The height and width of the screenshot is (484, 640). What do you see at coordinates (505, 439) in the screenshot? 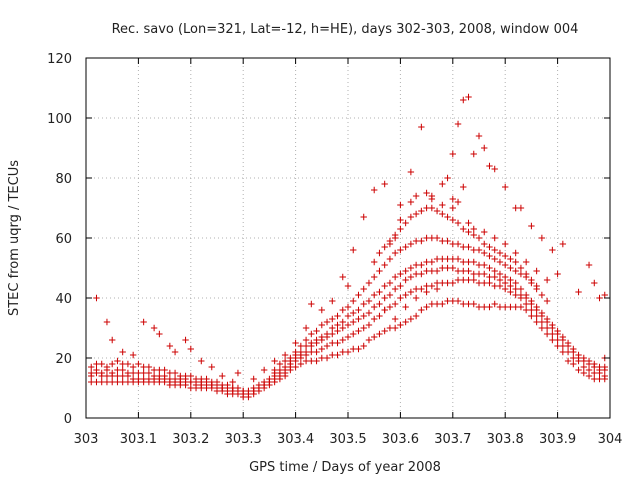
I see `x-tick-label: 303.8` at bounding box center [505, 439].